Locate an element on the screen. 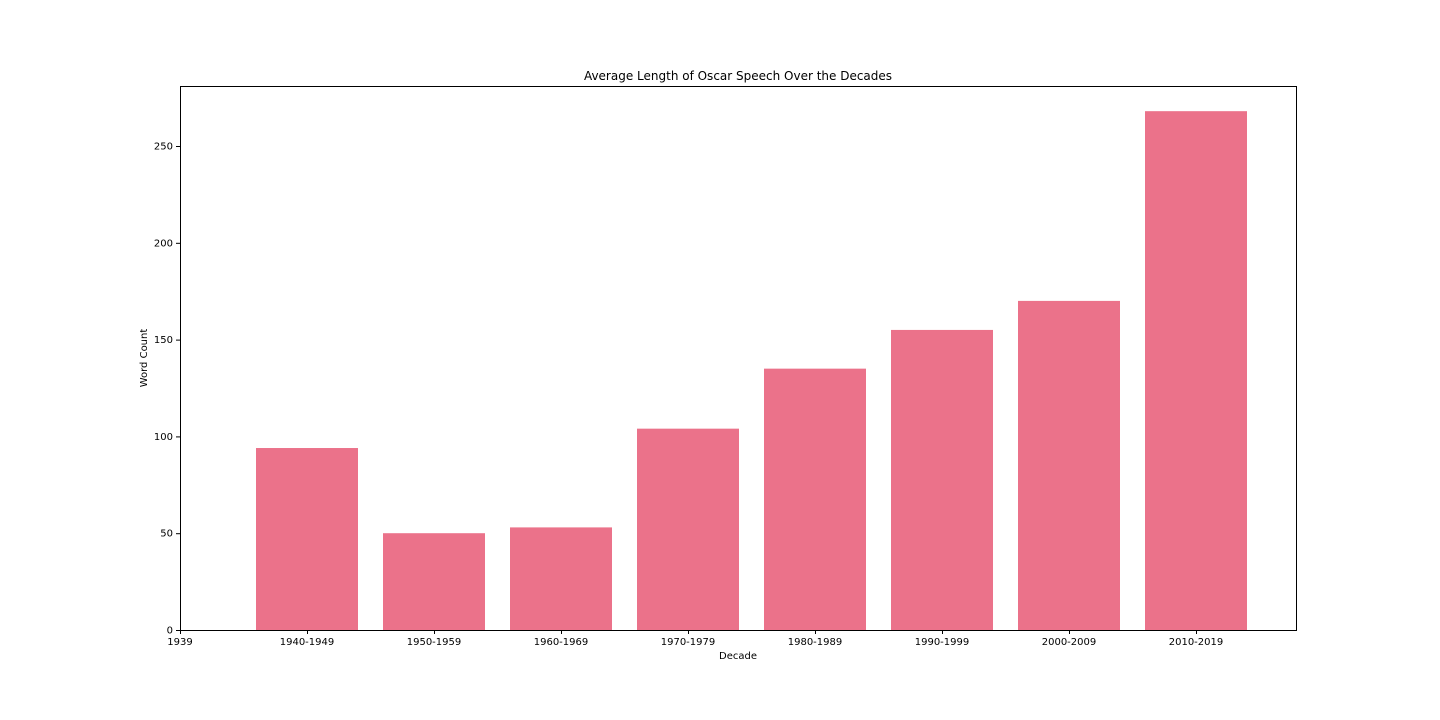 Image resolution: width=1440 pixels, height=720 pixels. x-tick-label: 1970-1979 is located at coordinates (688, 642).